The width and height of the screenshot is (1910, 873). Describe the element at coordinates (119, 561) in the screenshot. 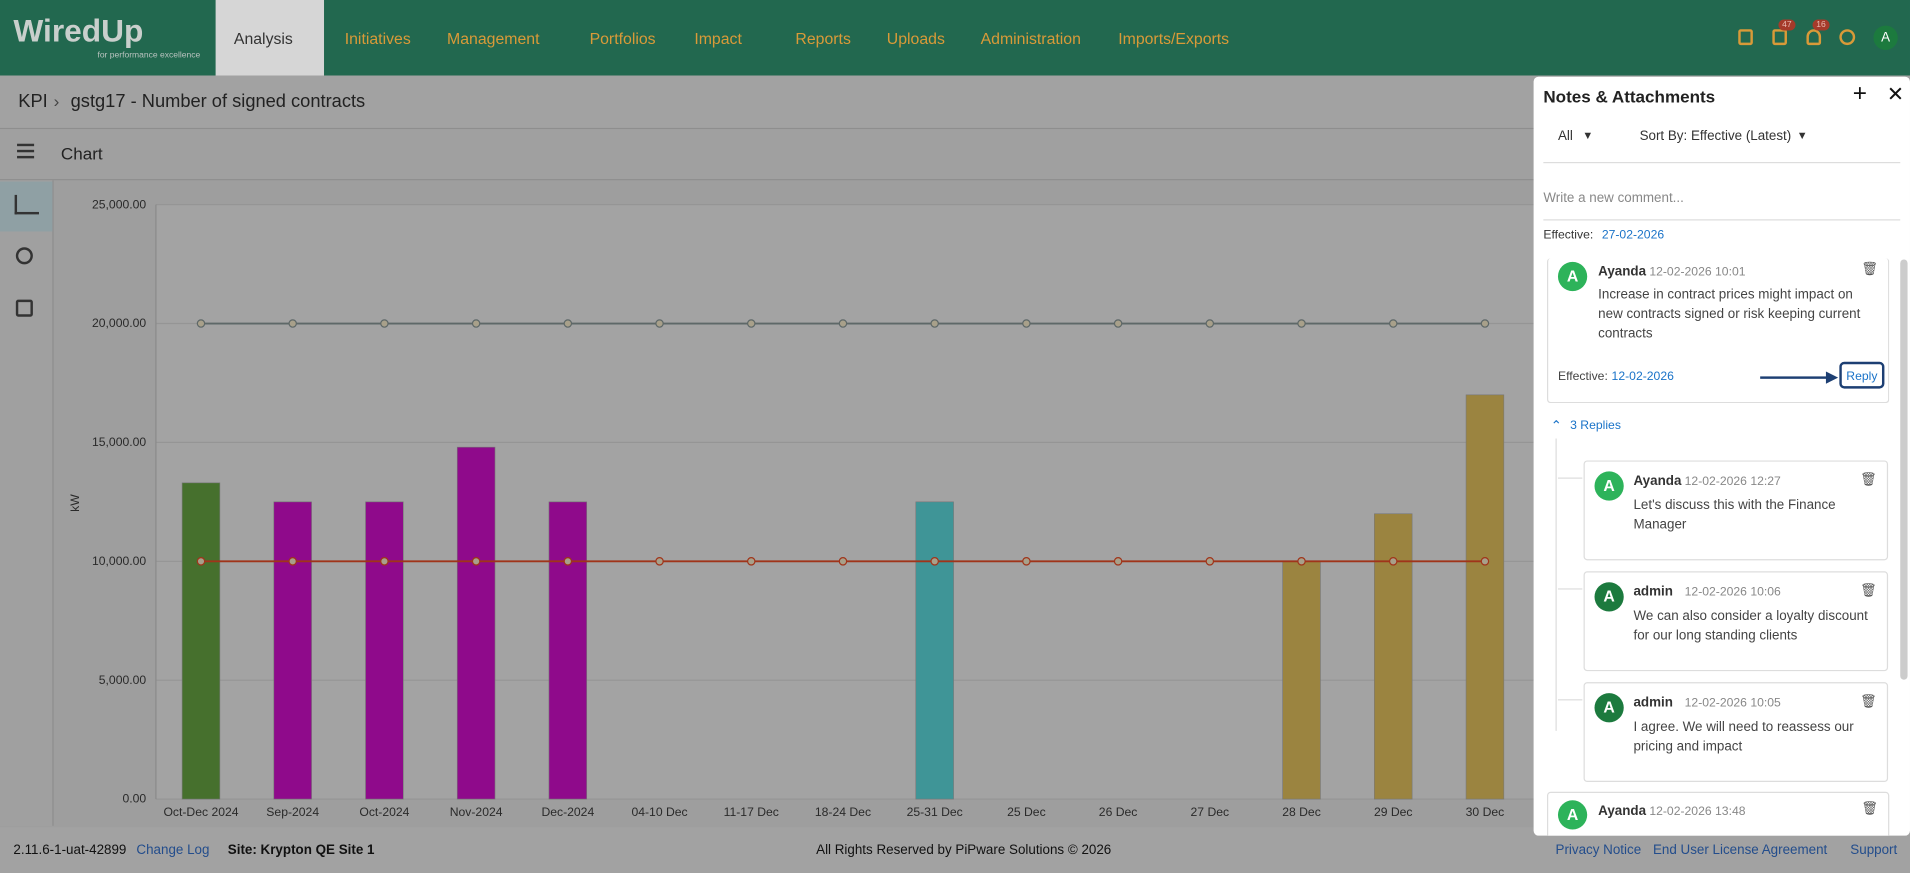

I see `y-tick-label: 10,000.00` at that location.